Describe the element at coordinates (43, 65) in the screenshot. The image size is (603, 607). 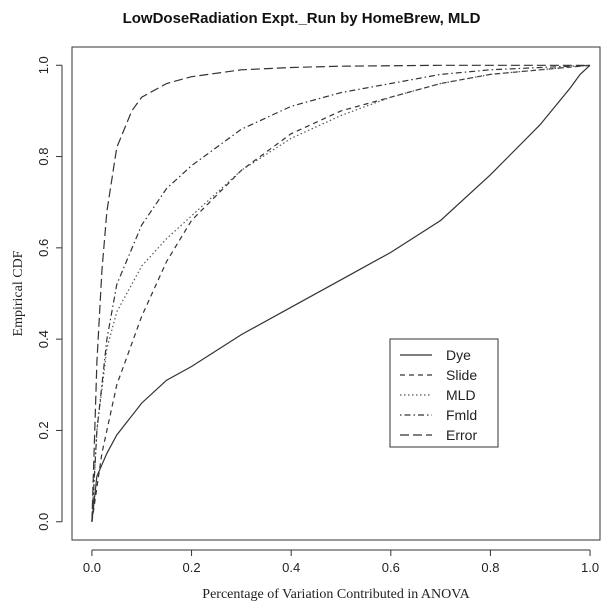
I see `y-tick-label: 1.0` at that location.